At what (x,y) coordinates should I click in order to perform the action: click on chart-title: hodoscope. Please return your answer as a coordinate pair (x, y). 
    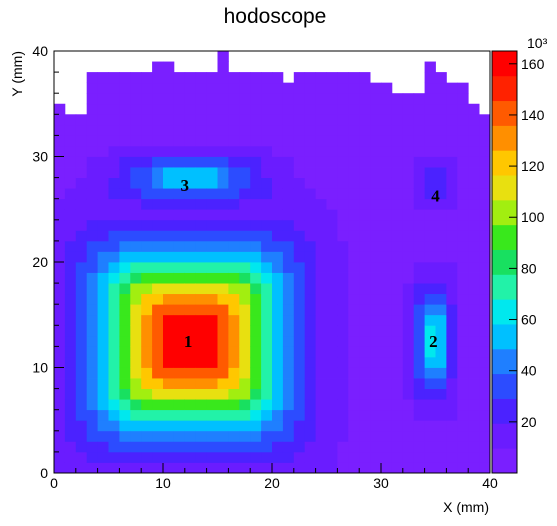
    Looking at the image, I should click on (275, 16).